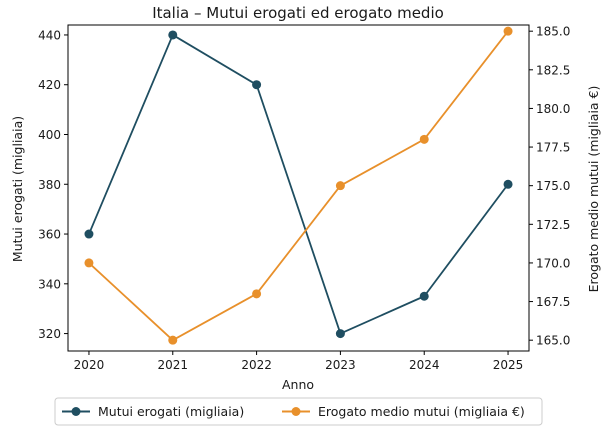 The width and height of the screenshot is (613, 433). What do you see at coordinates (553, 302) in the screenshot?
I see `right-y-tick-label: 167.5` at bounding box center [553, 302].